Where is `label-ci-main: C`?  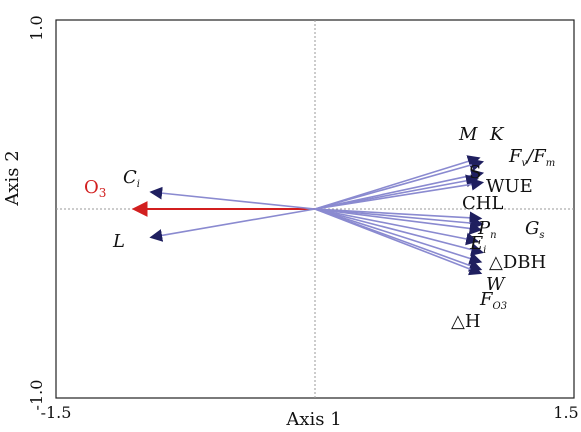 label-ci-main: C is located at coordinates (130, 177).